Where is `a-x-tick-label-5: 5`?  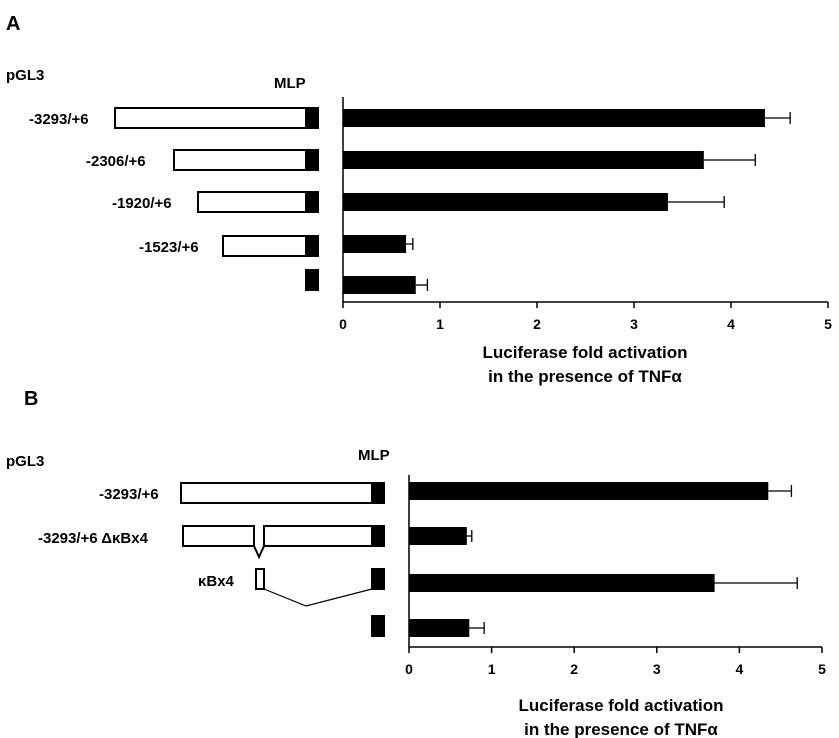
a-x-tick-label-5: 5 is located at coordinates (828, 324).